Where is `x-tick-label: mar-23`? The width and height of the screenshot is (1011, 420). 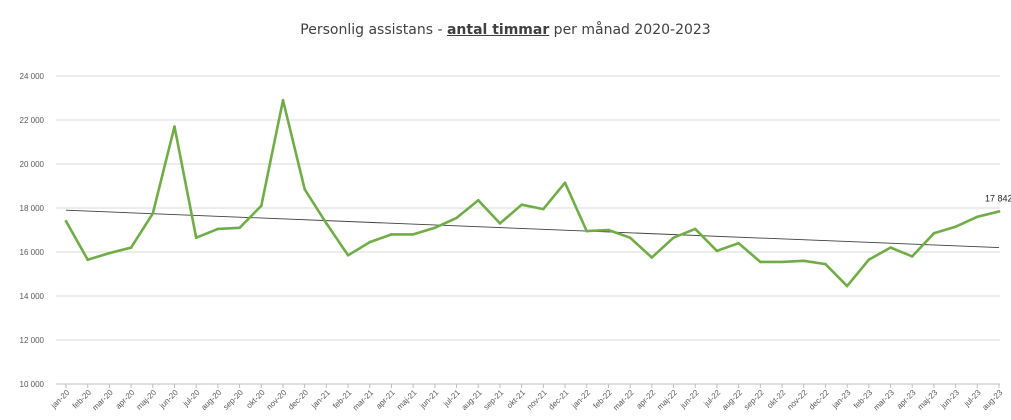 x-tick-label: mar-23 is located at coordinates (884, 400).